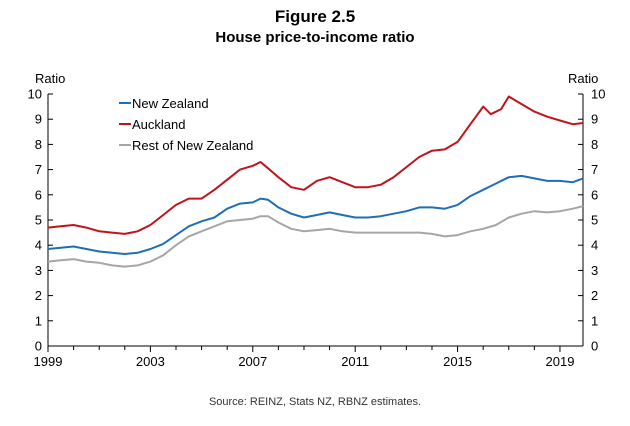  I want to click on legend-label: Auckland, so click(158, 124).